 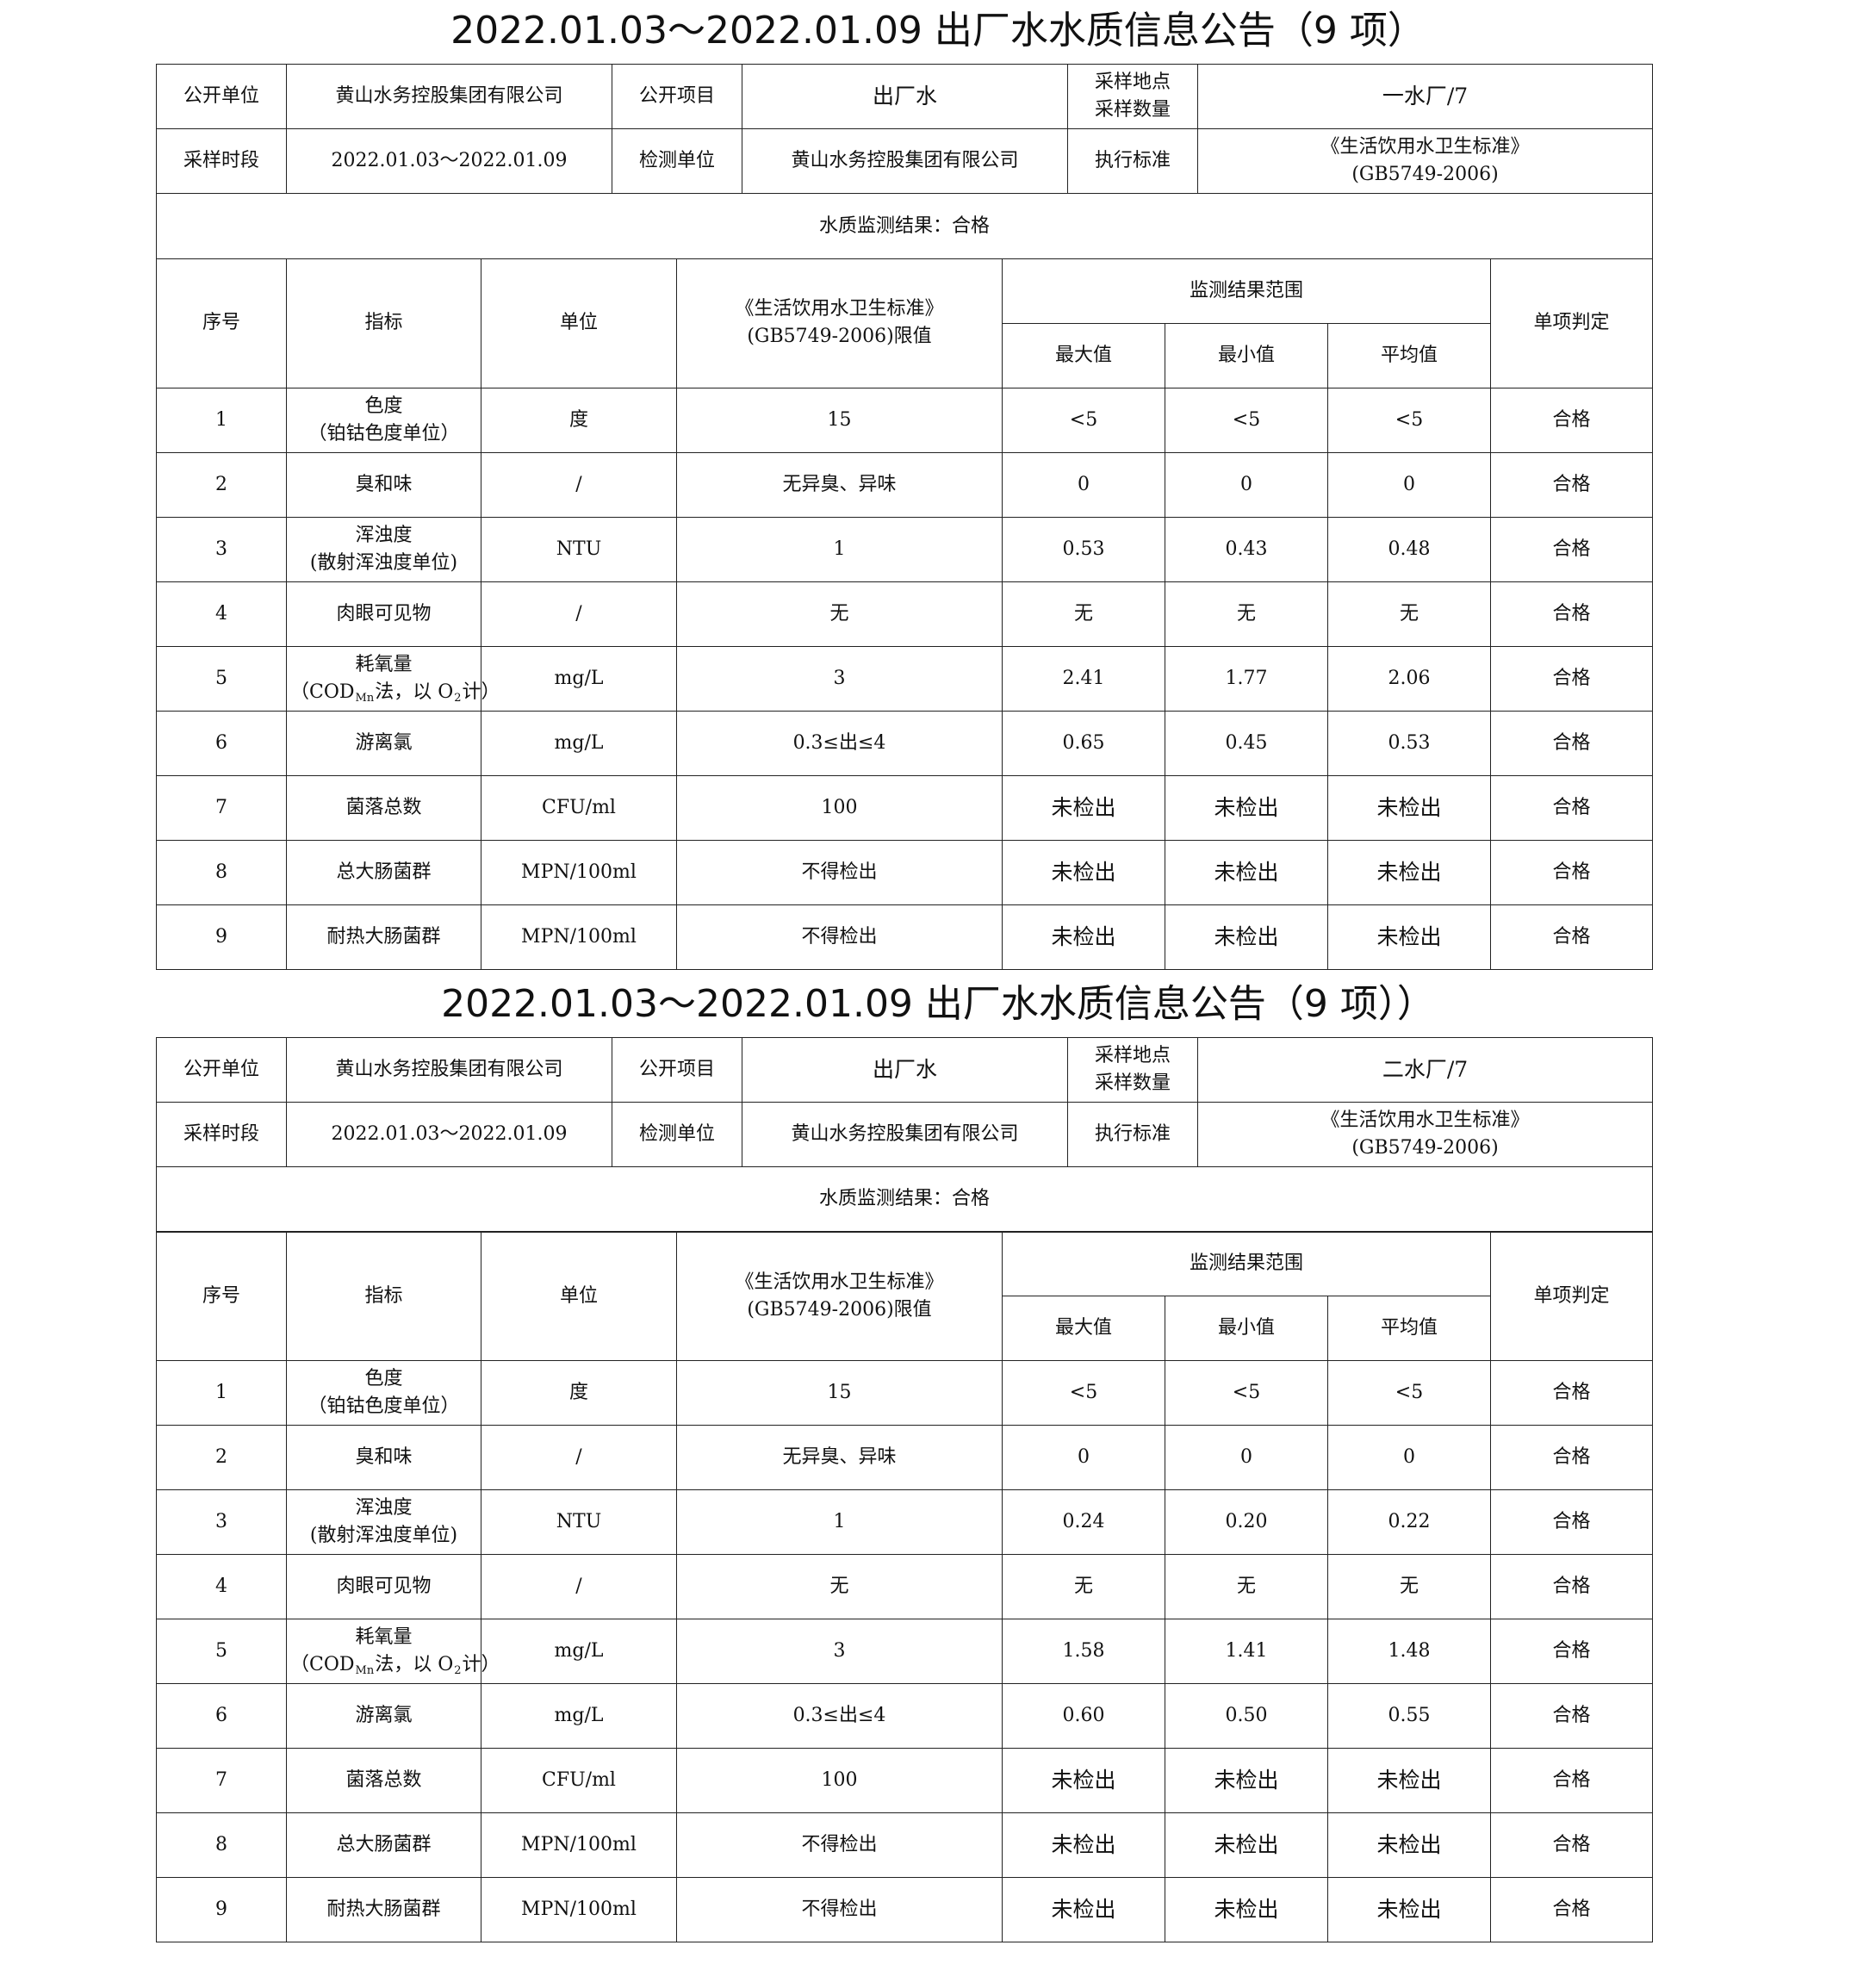 I want to click on cell-avg: 2.06, so click(x=1409, y=678).